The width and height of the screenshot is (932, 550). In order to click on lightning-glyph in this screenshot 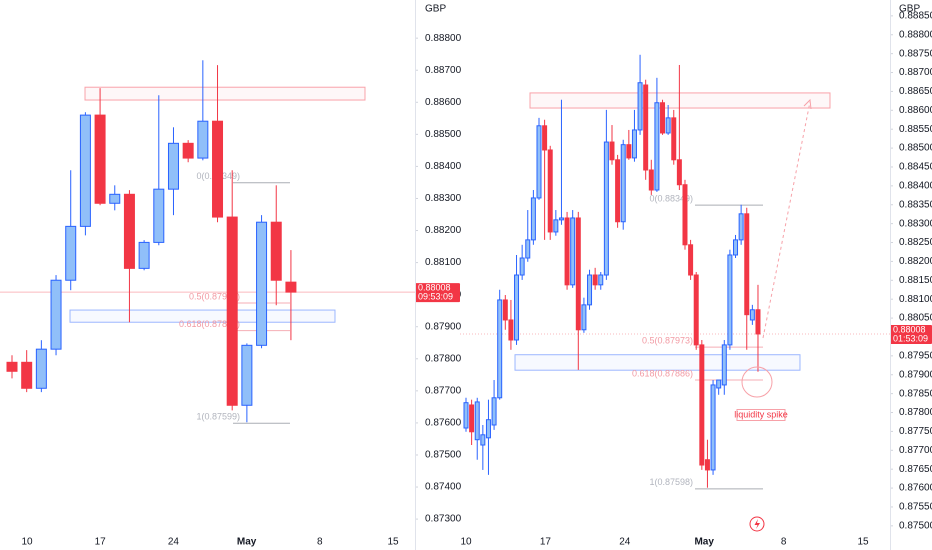, I will do `click(757, 524)`.